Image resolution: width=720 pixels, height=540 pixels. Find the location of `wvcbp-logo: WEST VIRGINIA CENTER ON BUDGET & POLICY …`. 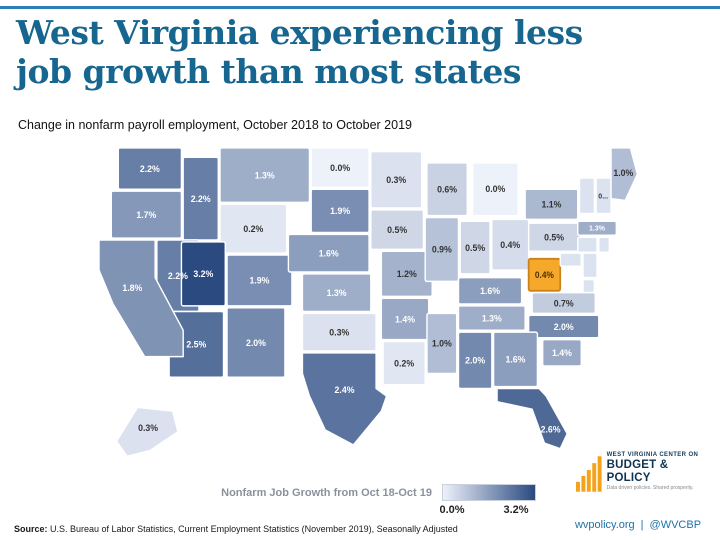

wvcbp-logo: WEST VIRGINIA CENTER ON BUDGET & POLICY … is located at coordinates (645, 472).